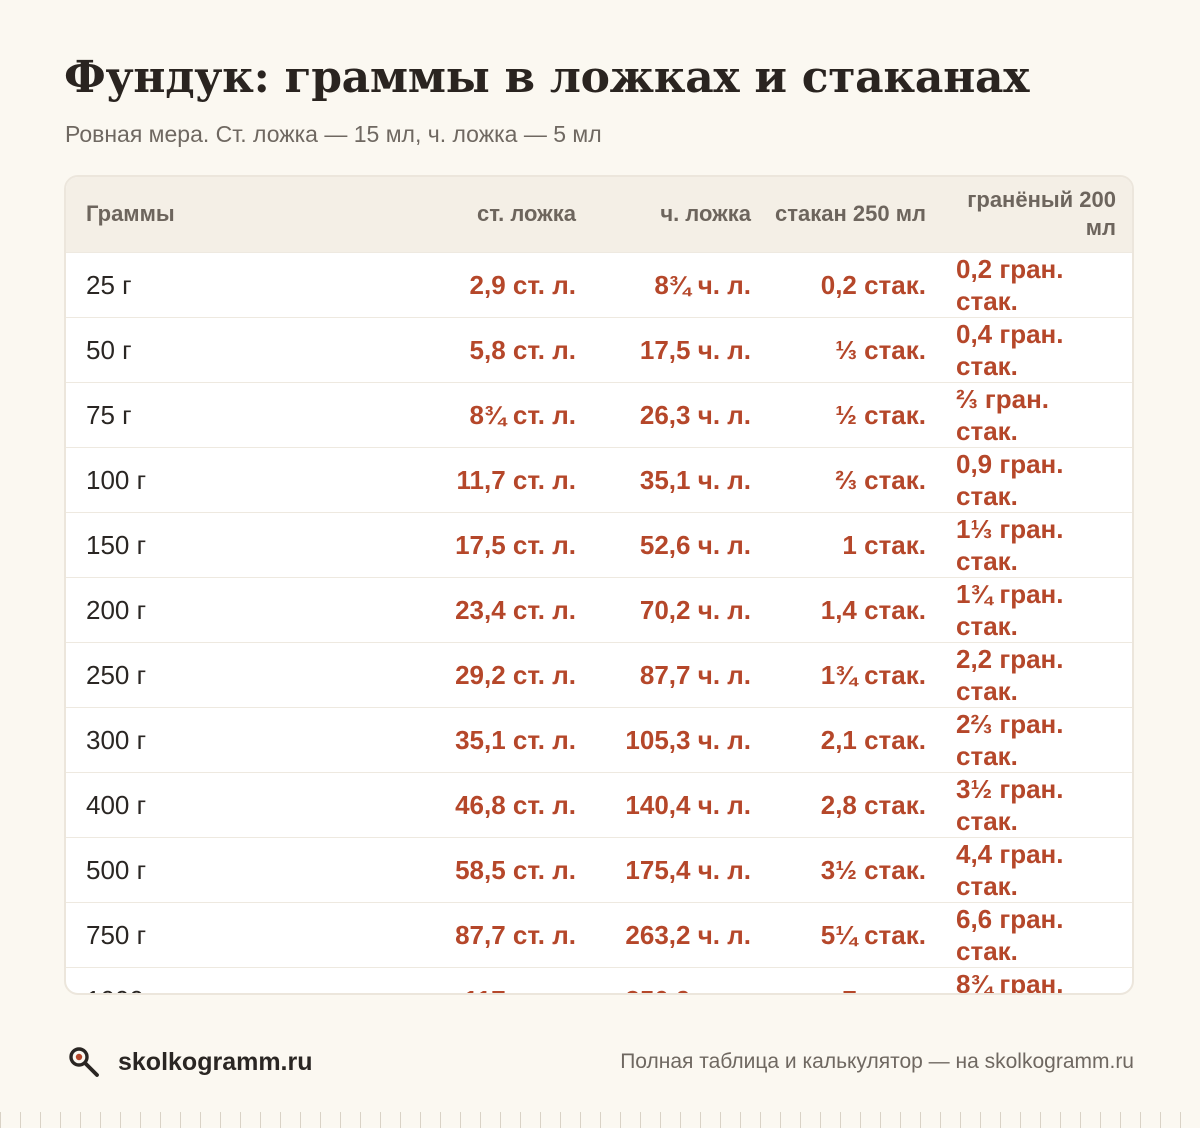 The width and height of the screenshot is (1200, 1128). Describe the element at coordinates (515, 609) in the screenshot. I see `cell-tablespoon: 23,4 ст. л.` at that location.